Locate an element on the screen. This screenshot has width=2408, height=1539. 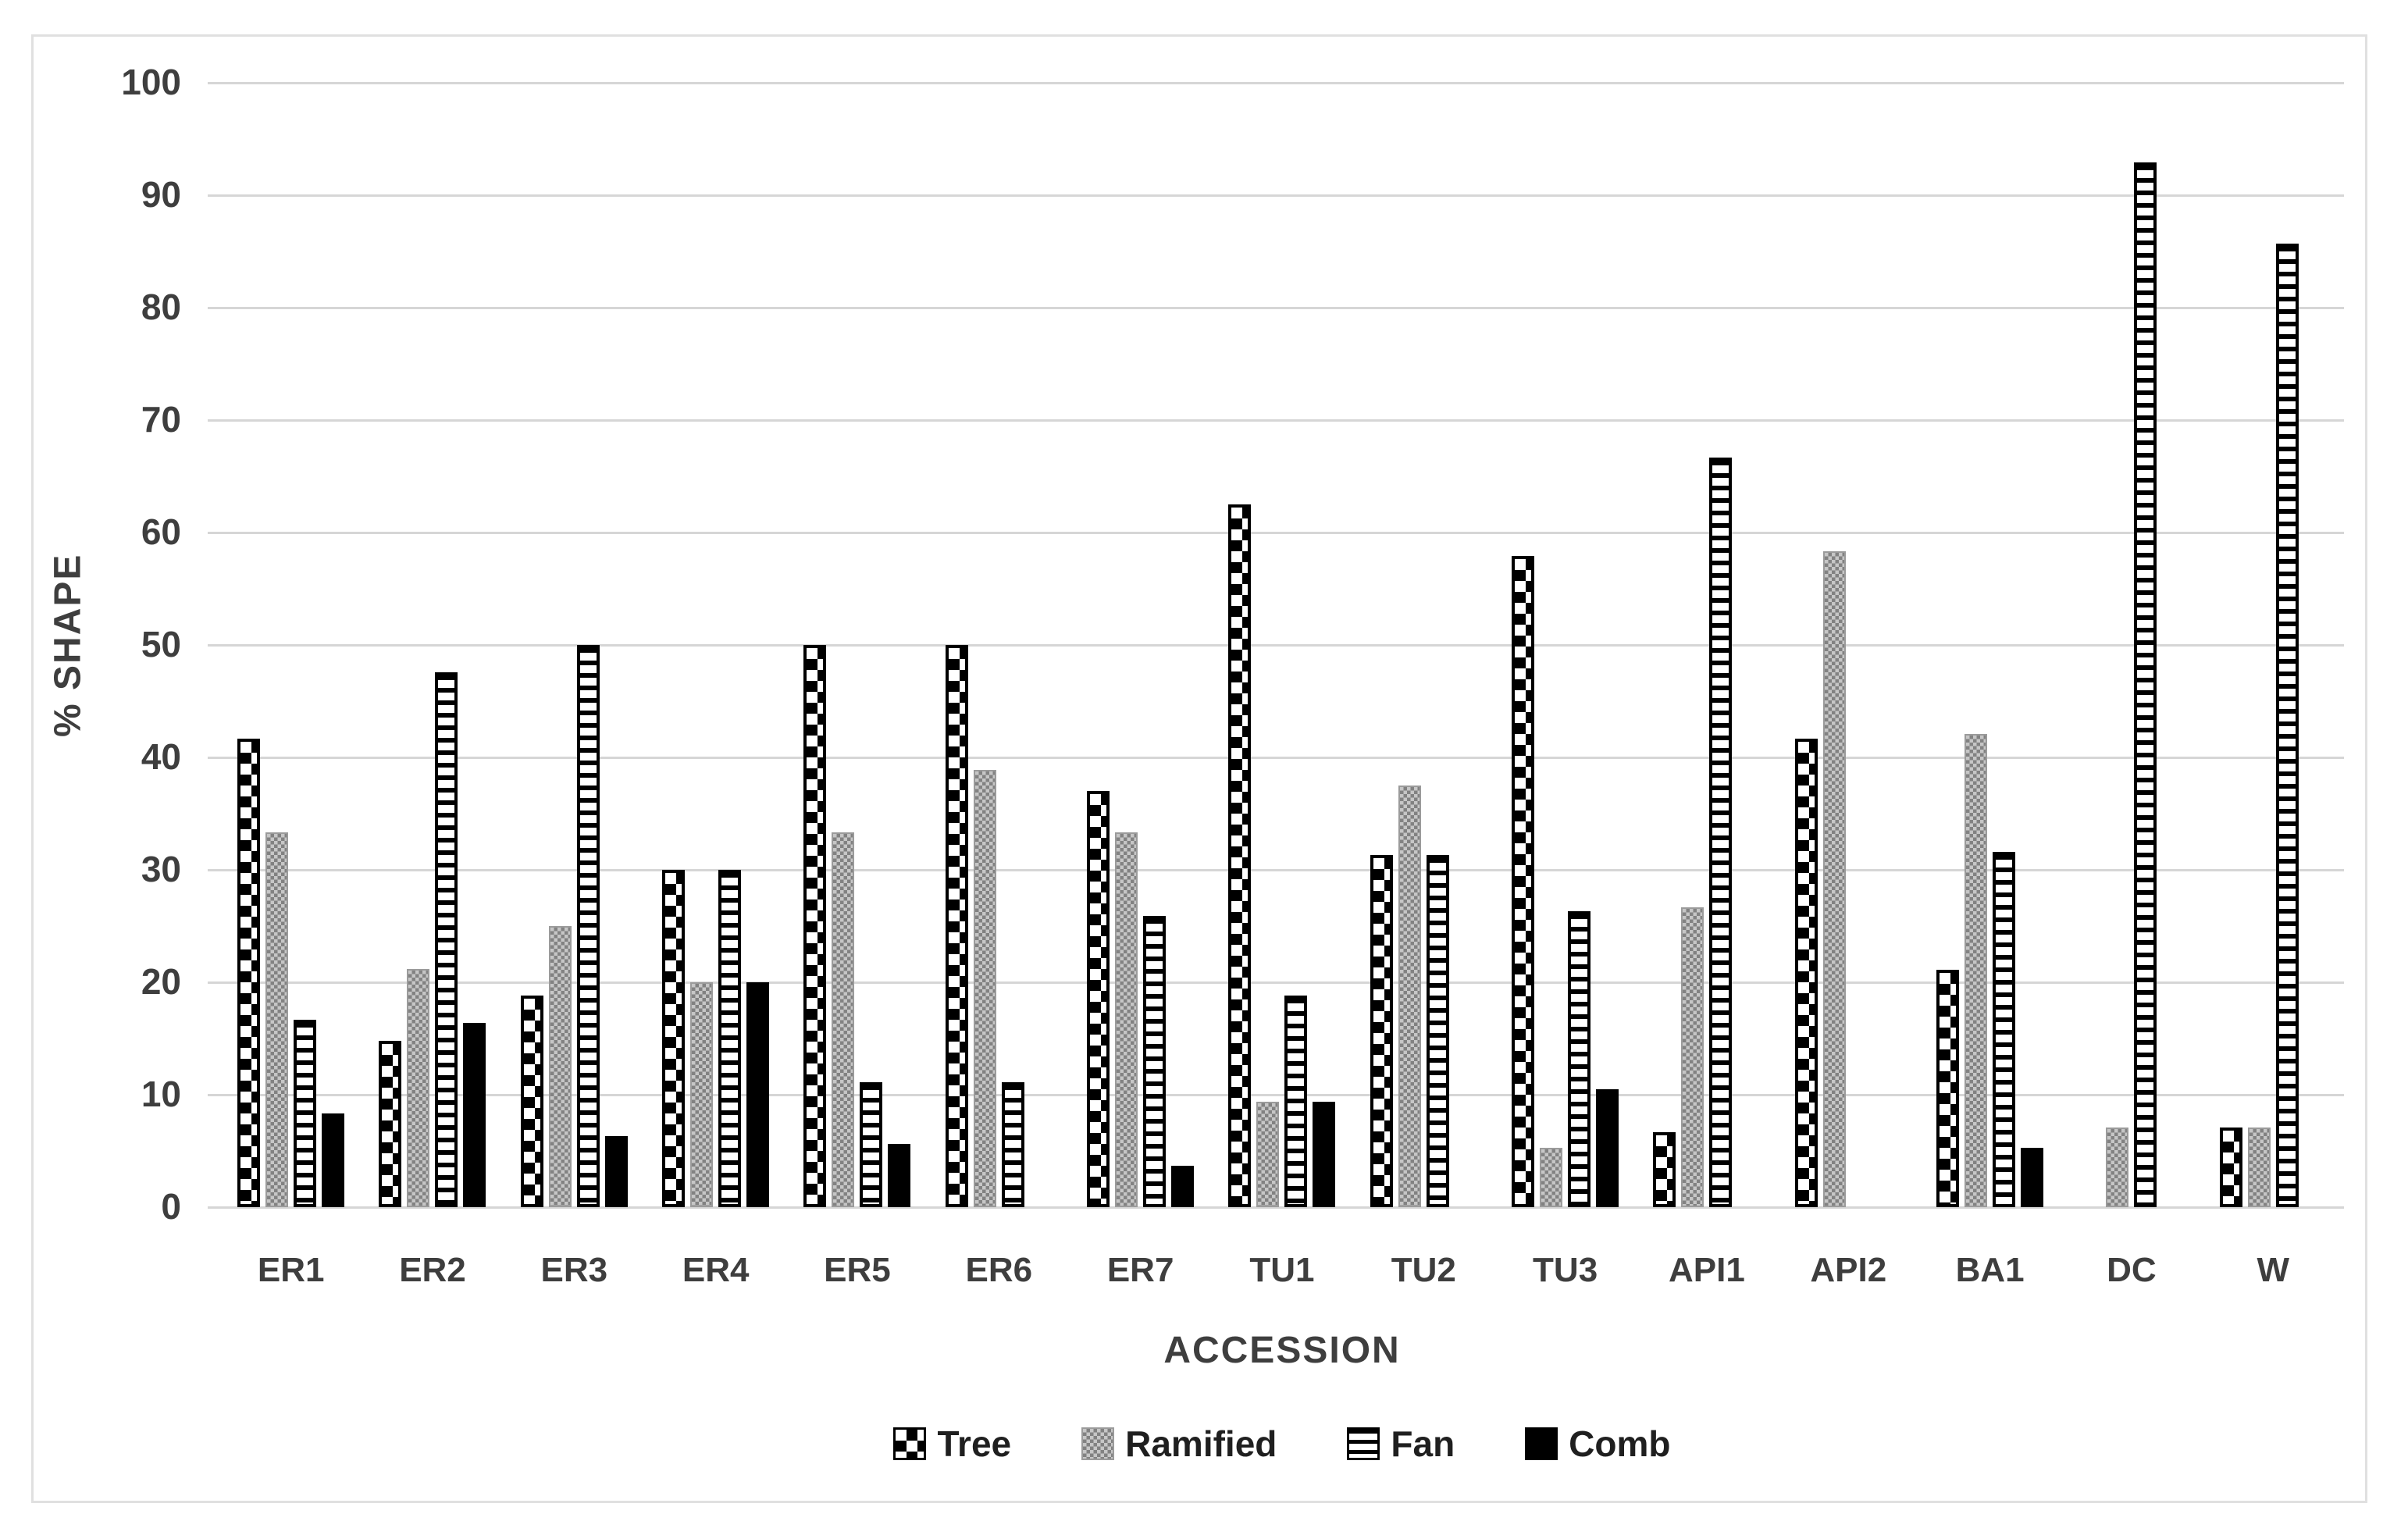
y-axis-tick-labels: 0 10 20 30 40 50 60 70 80 90 100 is located at coordinates (90, 644).